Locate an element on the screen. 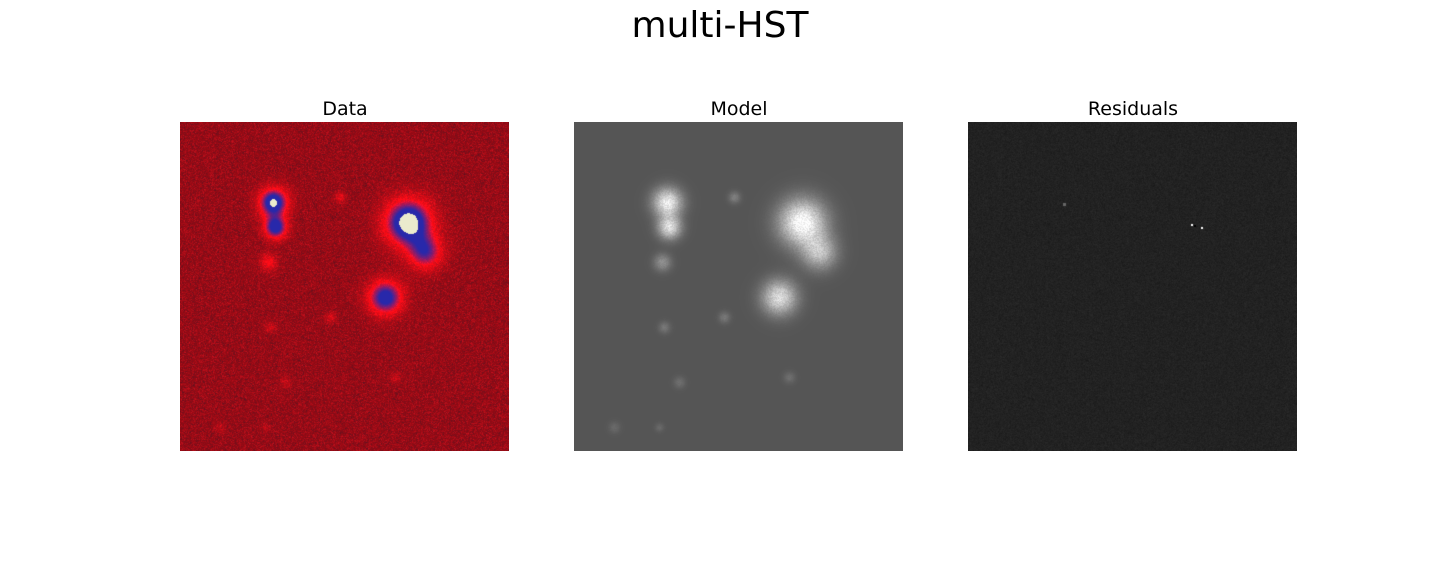  data-image is located at coordinates (344, 286).